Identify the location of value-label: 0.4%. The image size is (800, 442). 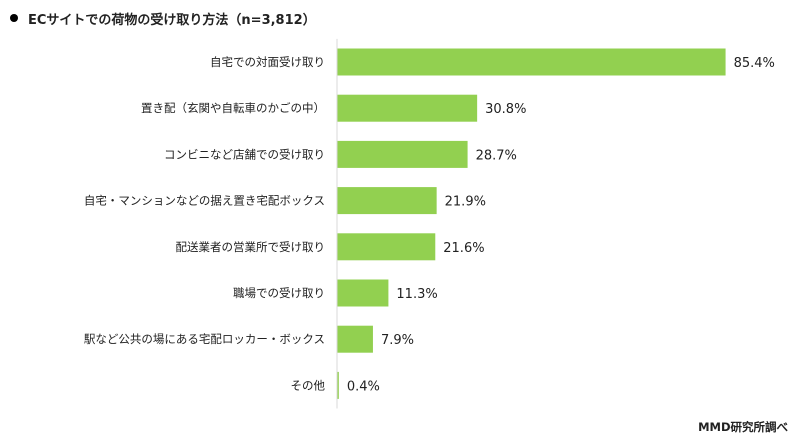
(363, 386).